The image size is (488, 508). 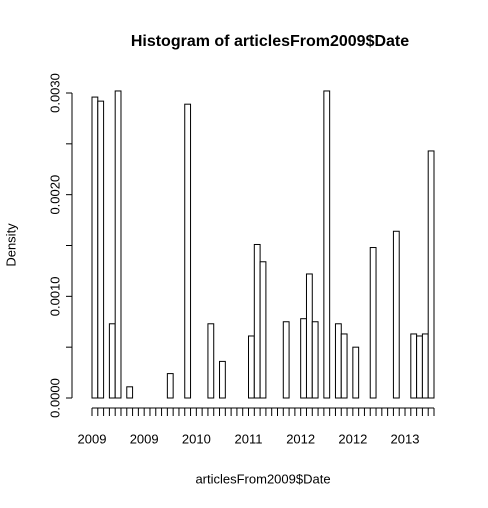 What do you see at coordinates (54, 195) in the screenshot?
I see `y-tick-label: 0.0020` at bounding box center [54, 195].